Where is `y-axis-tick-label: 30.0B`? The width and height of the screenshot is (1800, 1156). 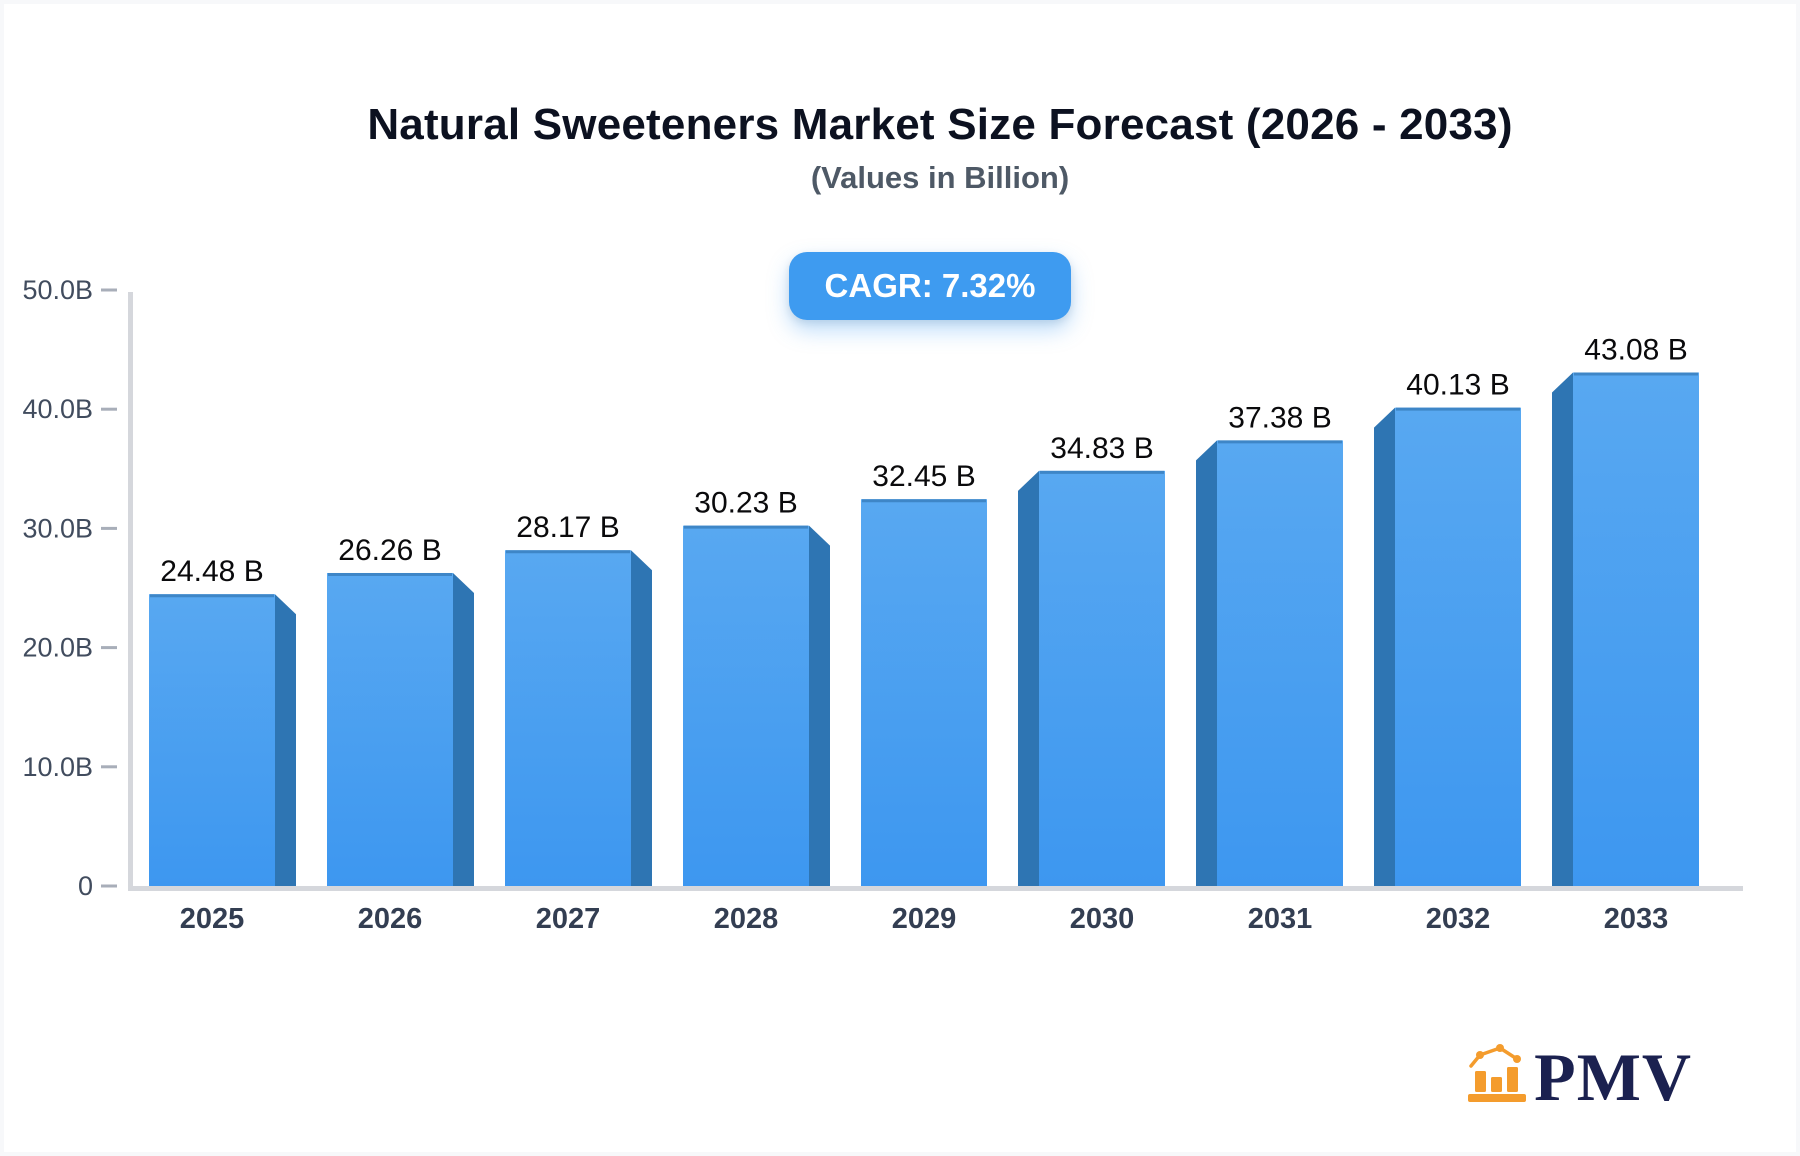 y-axis-tick-label: 30.0B is located at coordinates (57, 528).